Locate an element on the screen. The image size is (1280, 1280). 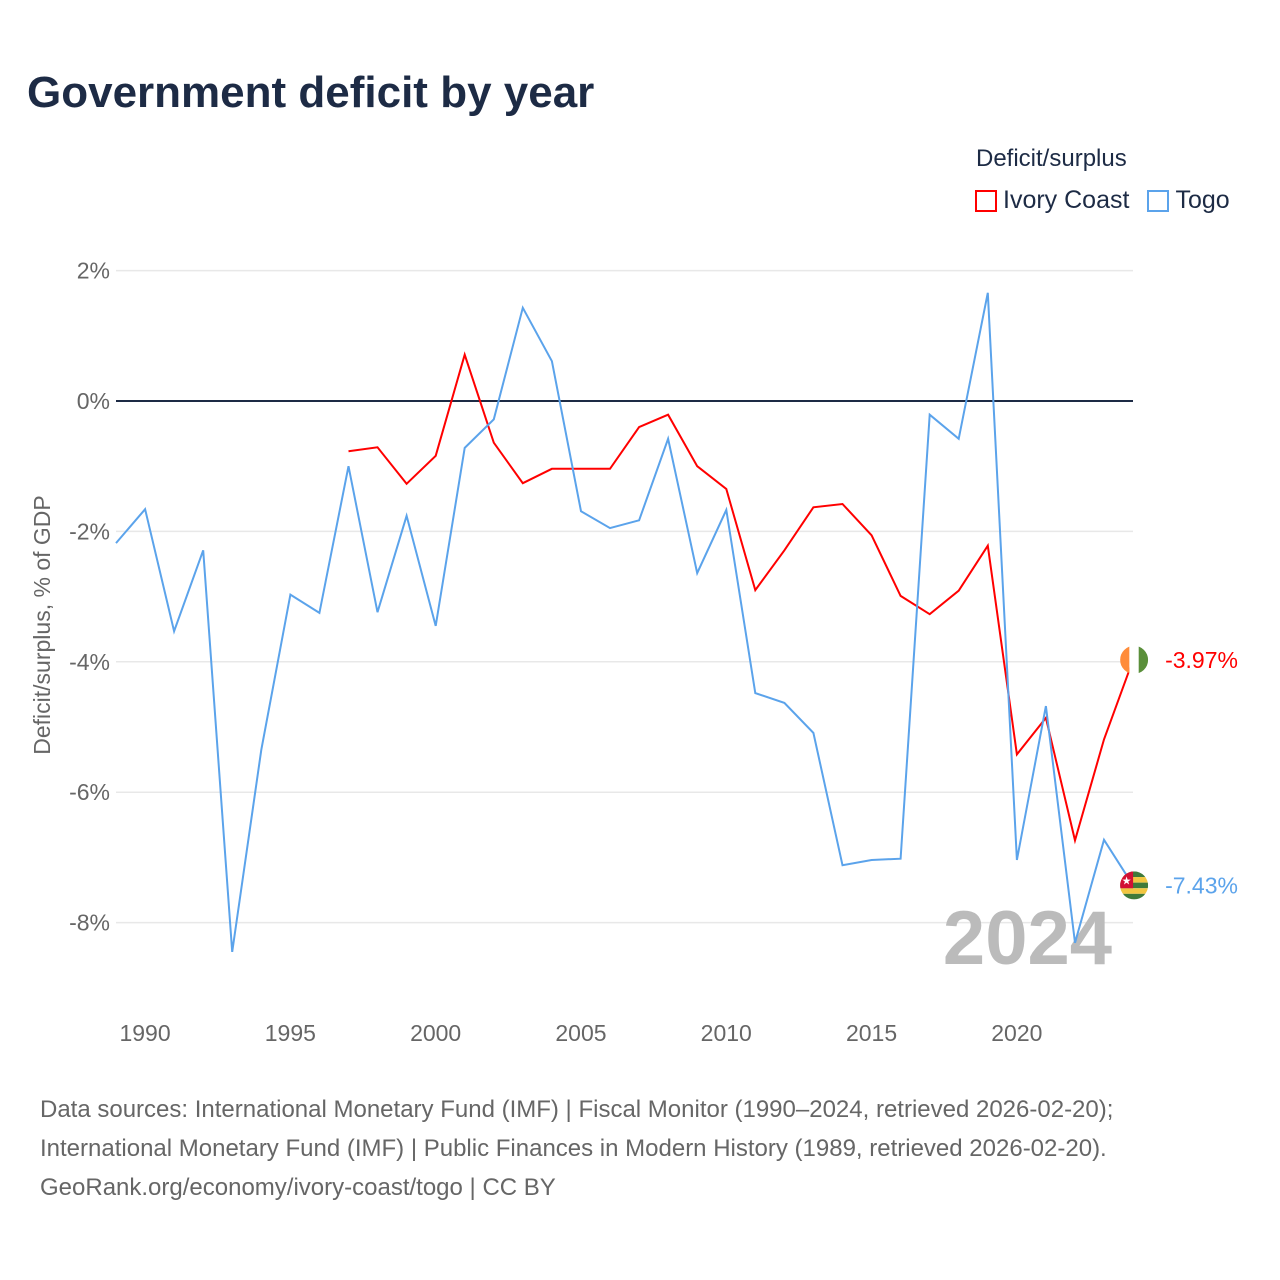
x-tick-label: 2005 is located at coordinates (580, 1033).